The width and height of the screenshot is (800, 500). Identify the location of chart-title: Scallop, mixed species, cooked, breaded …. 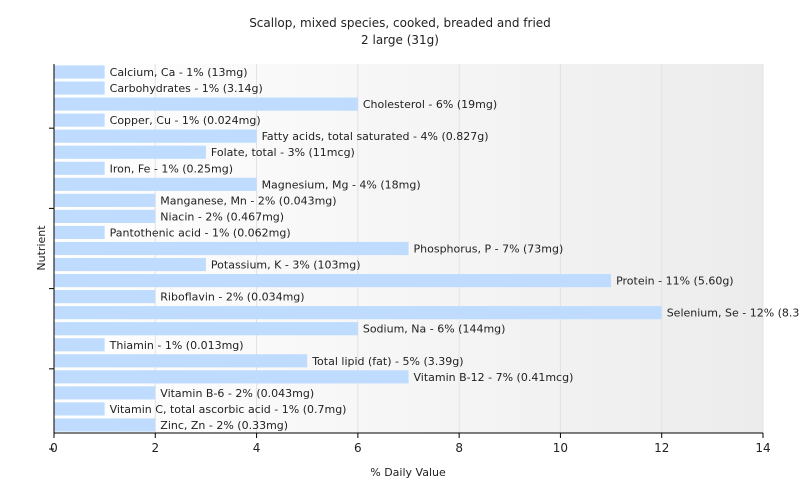
(400, 23).